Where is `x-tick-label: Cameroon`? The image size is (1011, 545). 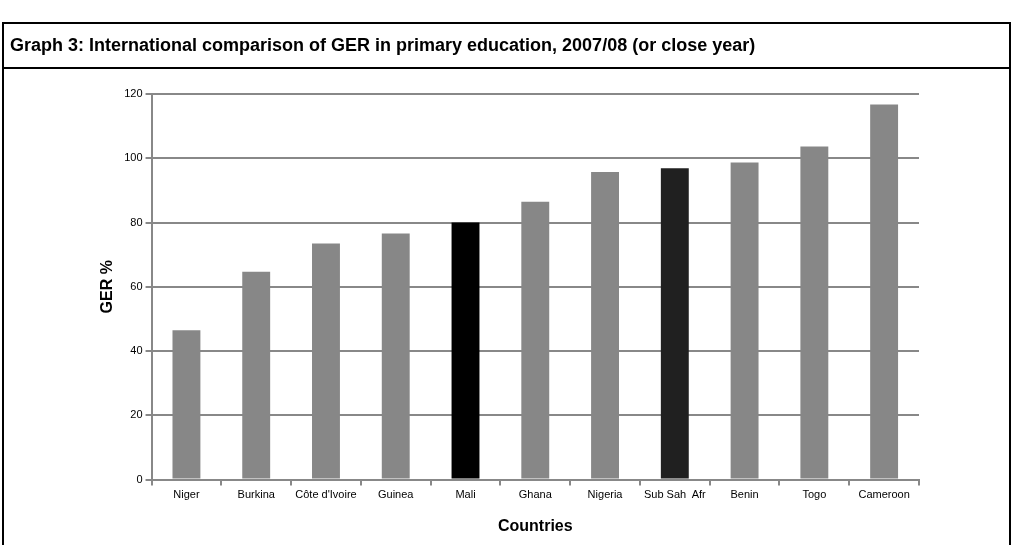
x-tick-label: Cameroon is located at coordinates (884, 494).